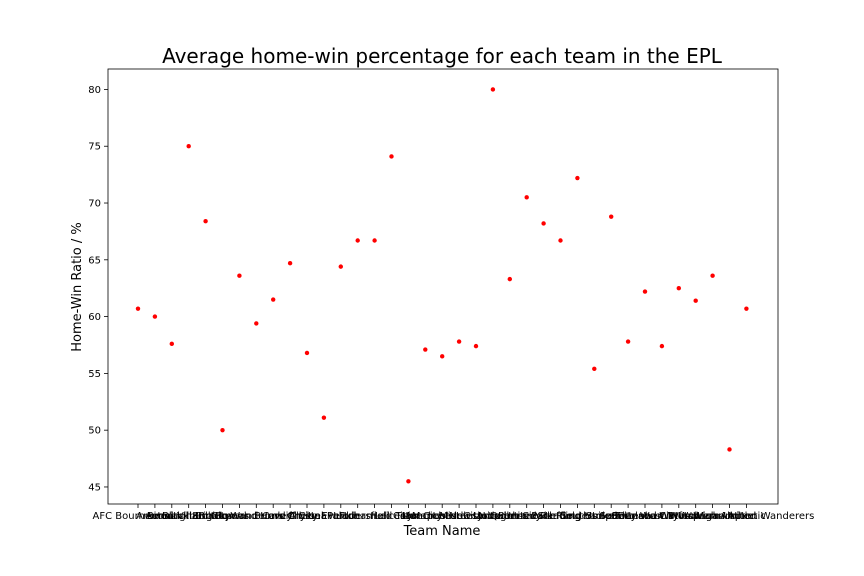 The width and height of the screenshot is (864, 576). I want to click on x-tick-label: Blackburn Rovers, so click(205, 516).